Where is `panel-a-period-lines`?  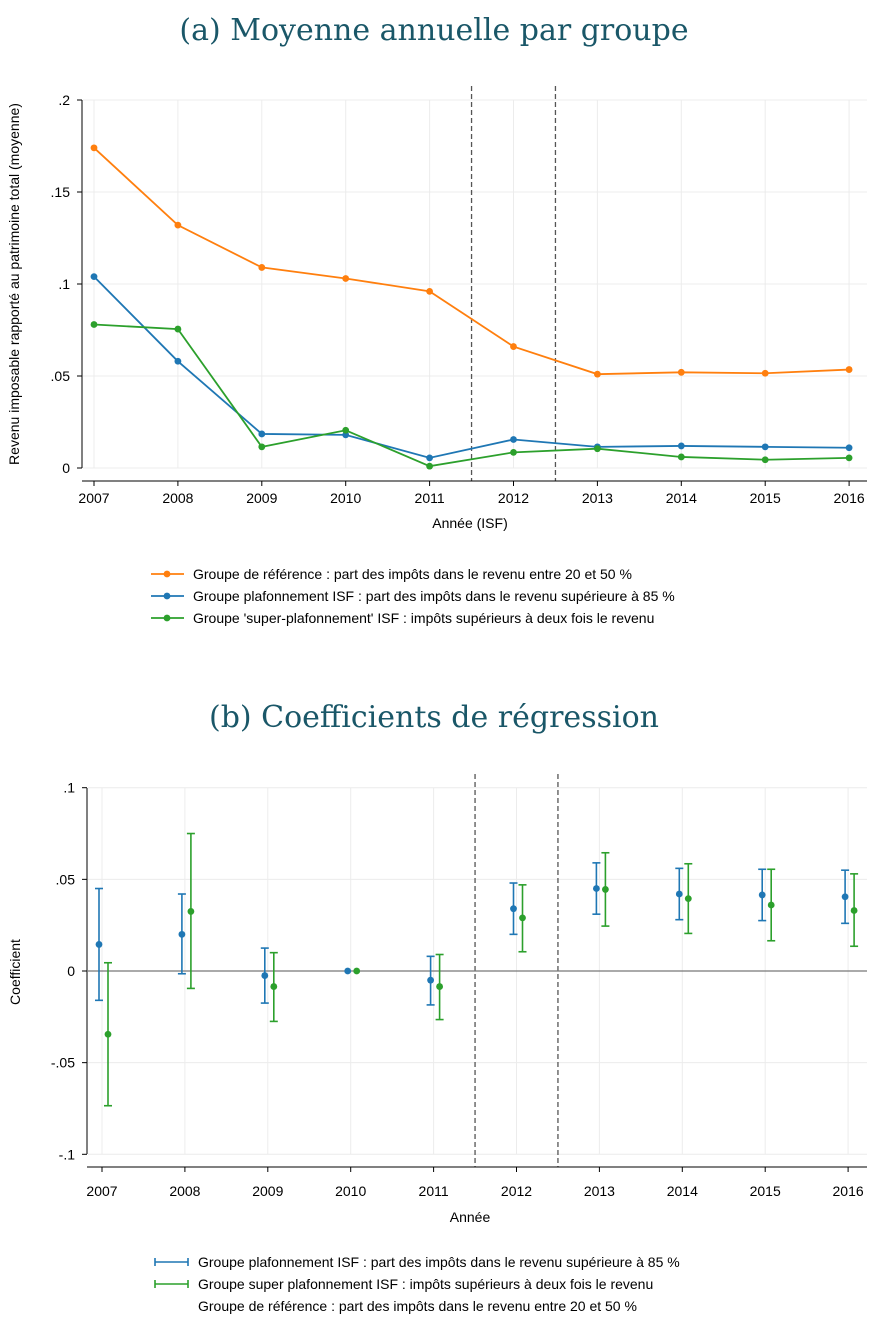
panel-a-period-lines is located at coordinates (513, 283).